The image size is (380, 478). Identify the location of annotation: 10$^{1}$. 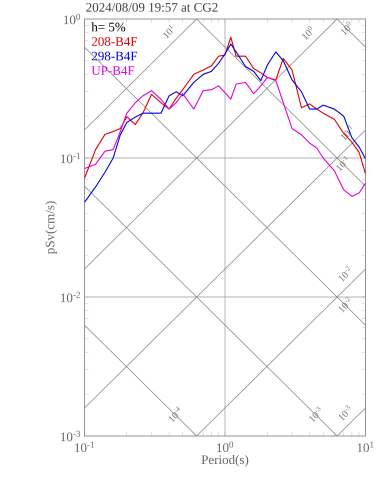
(168, 31).